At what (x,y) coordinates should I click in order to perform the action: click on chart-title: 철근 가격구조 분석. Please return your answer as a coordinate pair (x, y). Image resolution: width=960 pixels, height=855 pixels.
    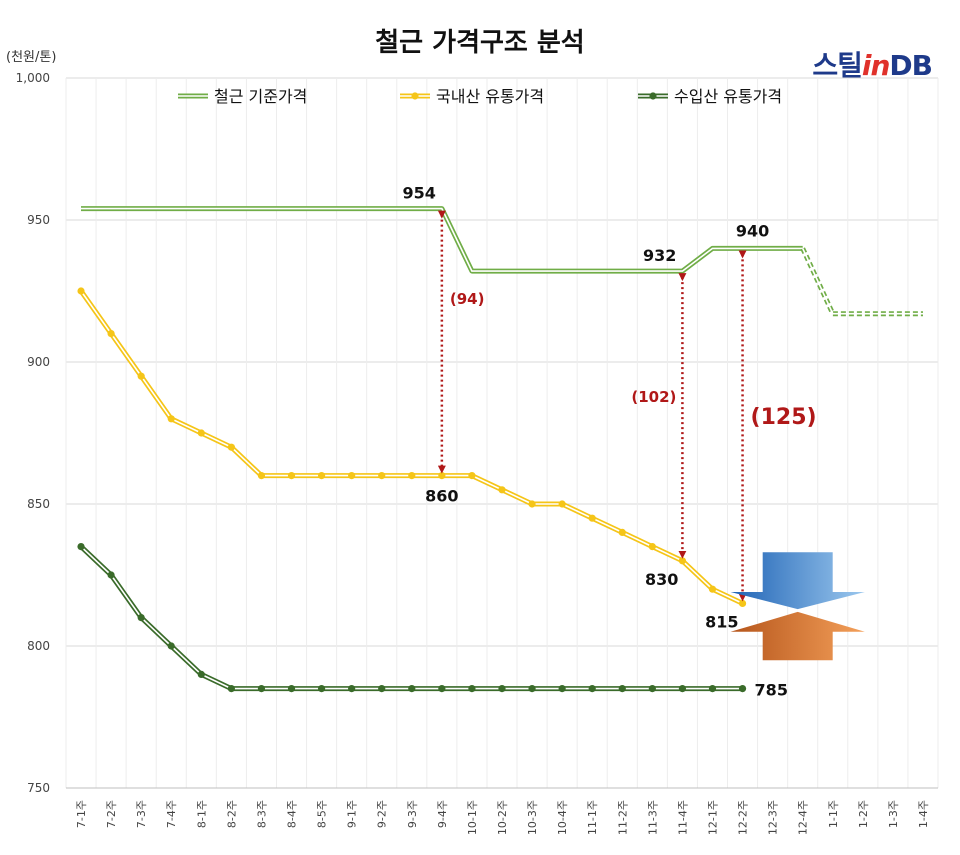
    Looking at the image, I should click on (480, 43).